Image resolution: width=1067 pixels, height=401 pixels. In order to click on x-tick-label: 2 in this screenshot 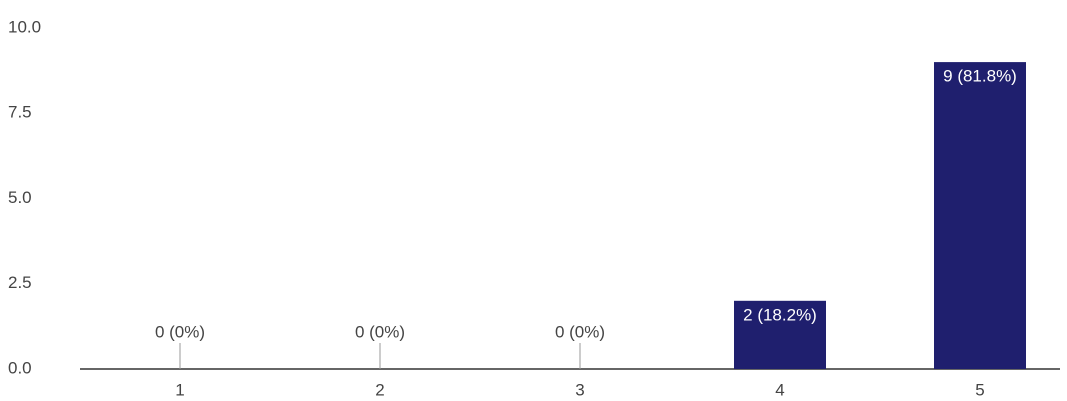, I will do `click(379, 389)`.